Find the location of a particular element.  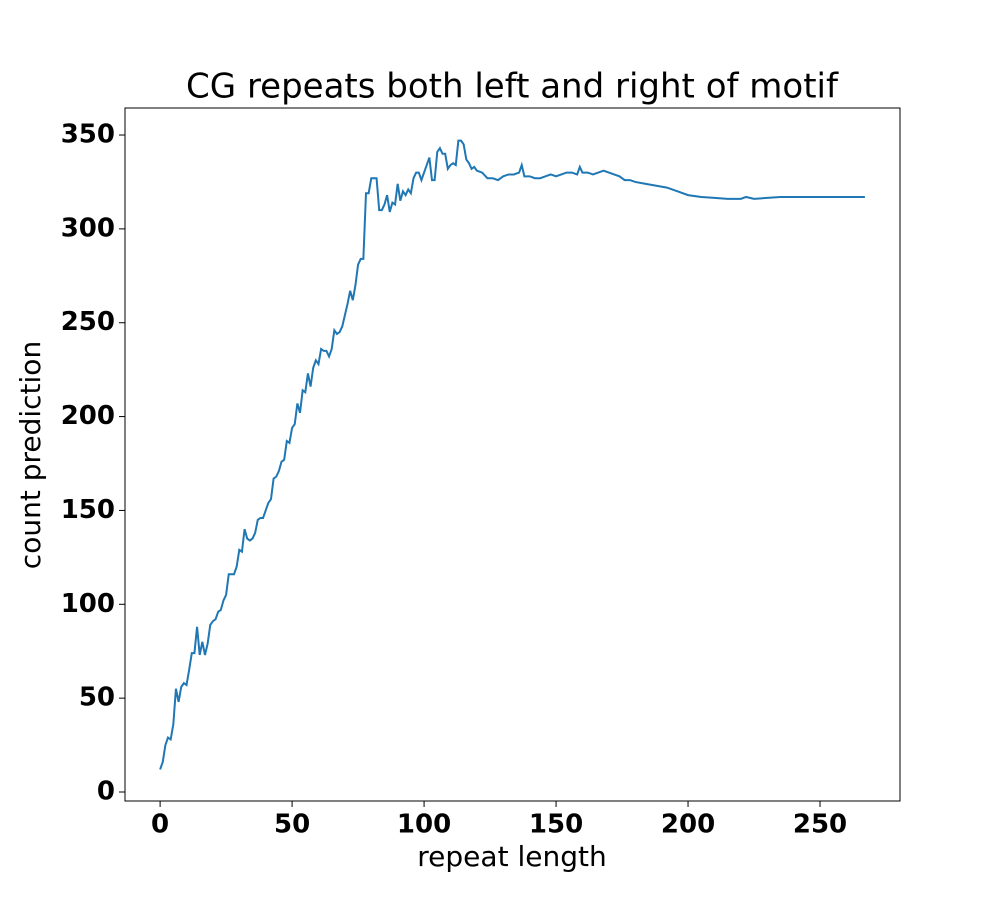

x-tick-label: 50 is located at coordinates (292, 825).